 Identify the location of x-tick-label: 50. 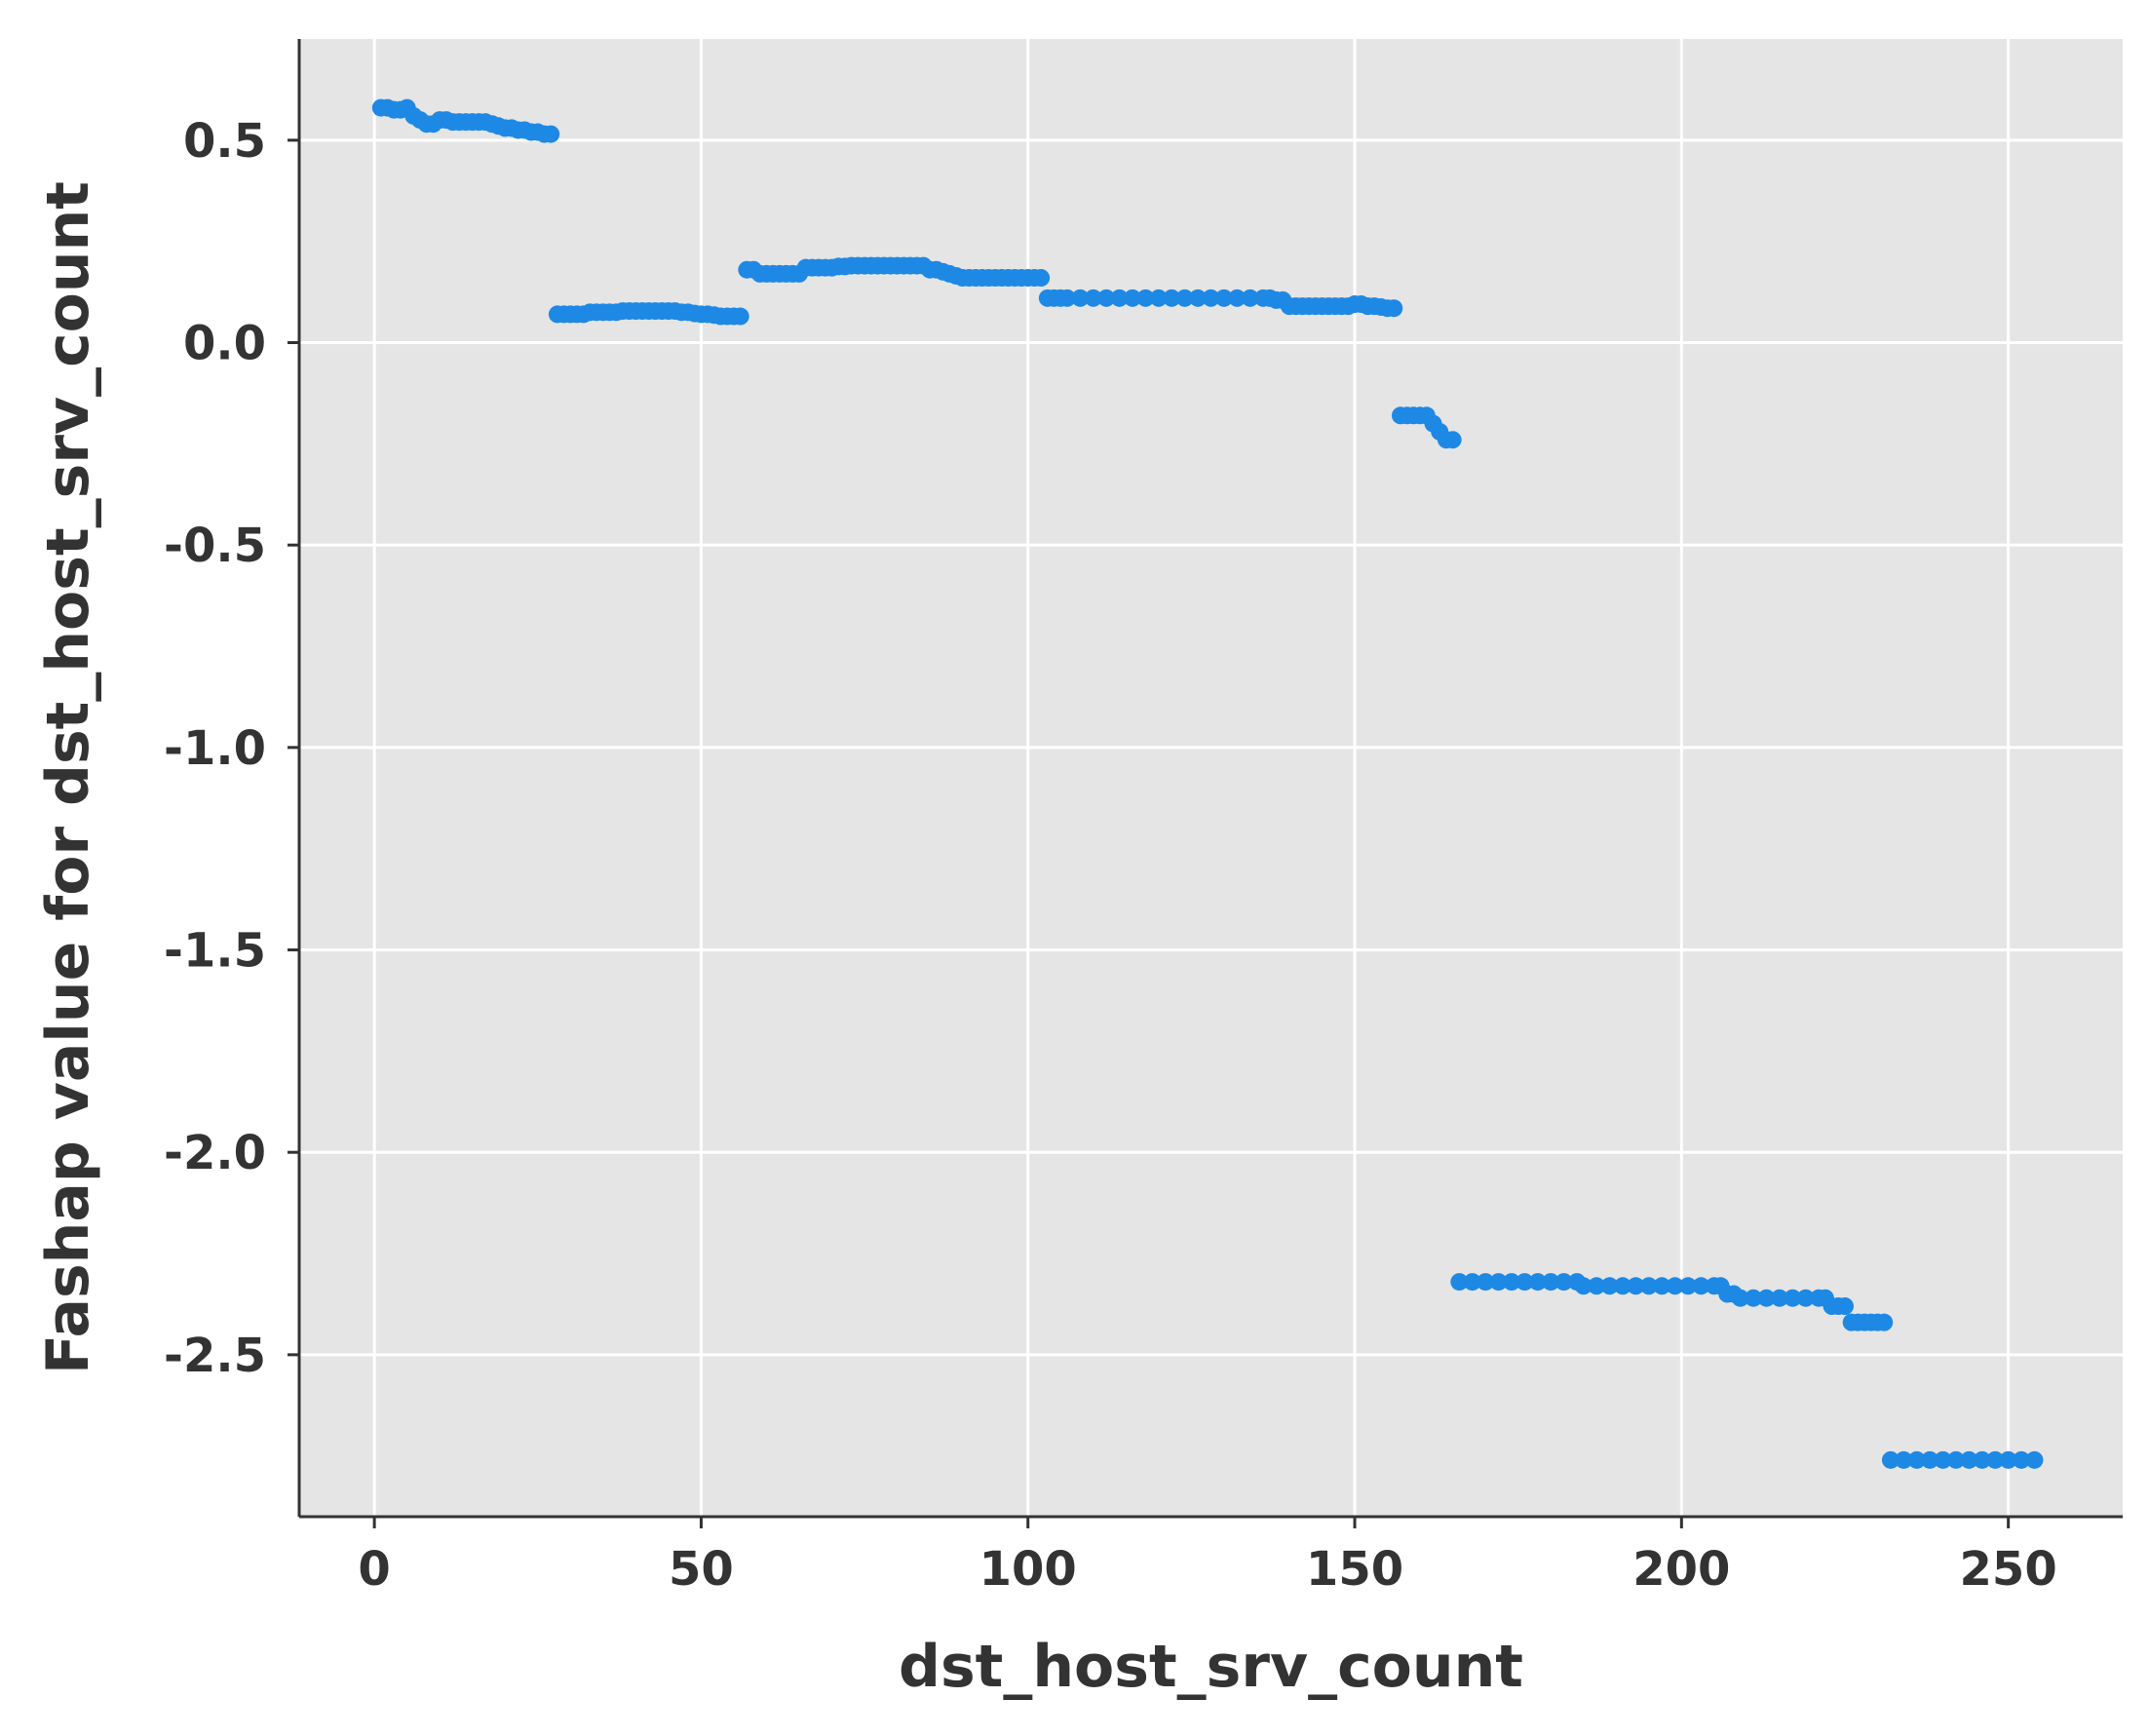
(701, 1569).